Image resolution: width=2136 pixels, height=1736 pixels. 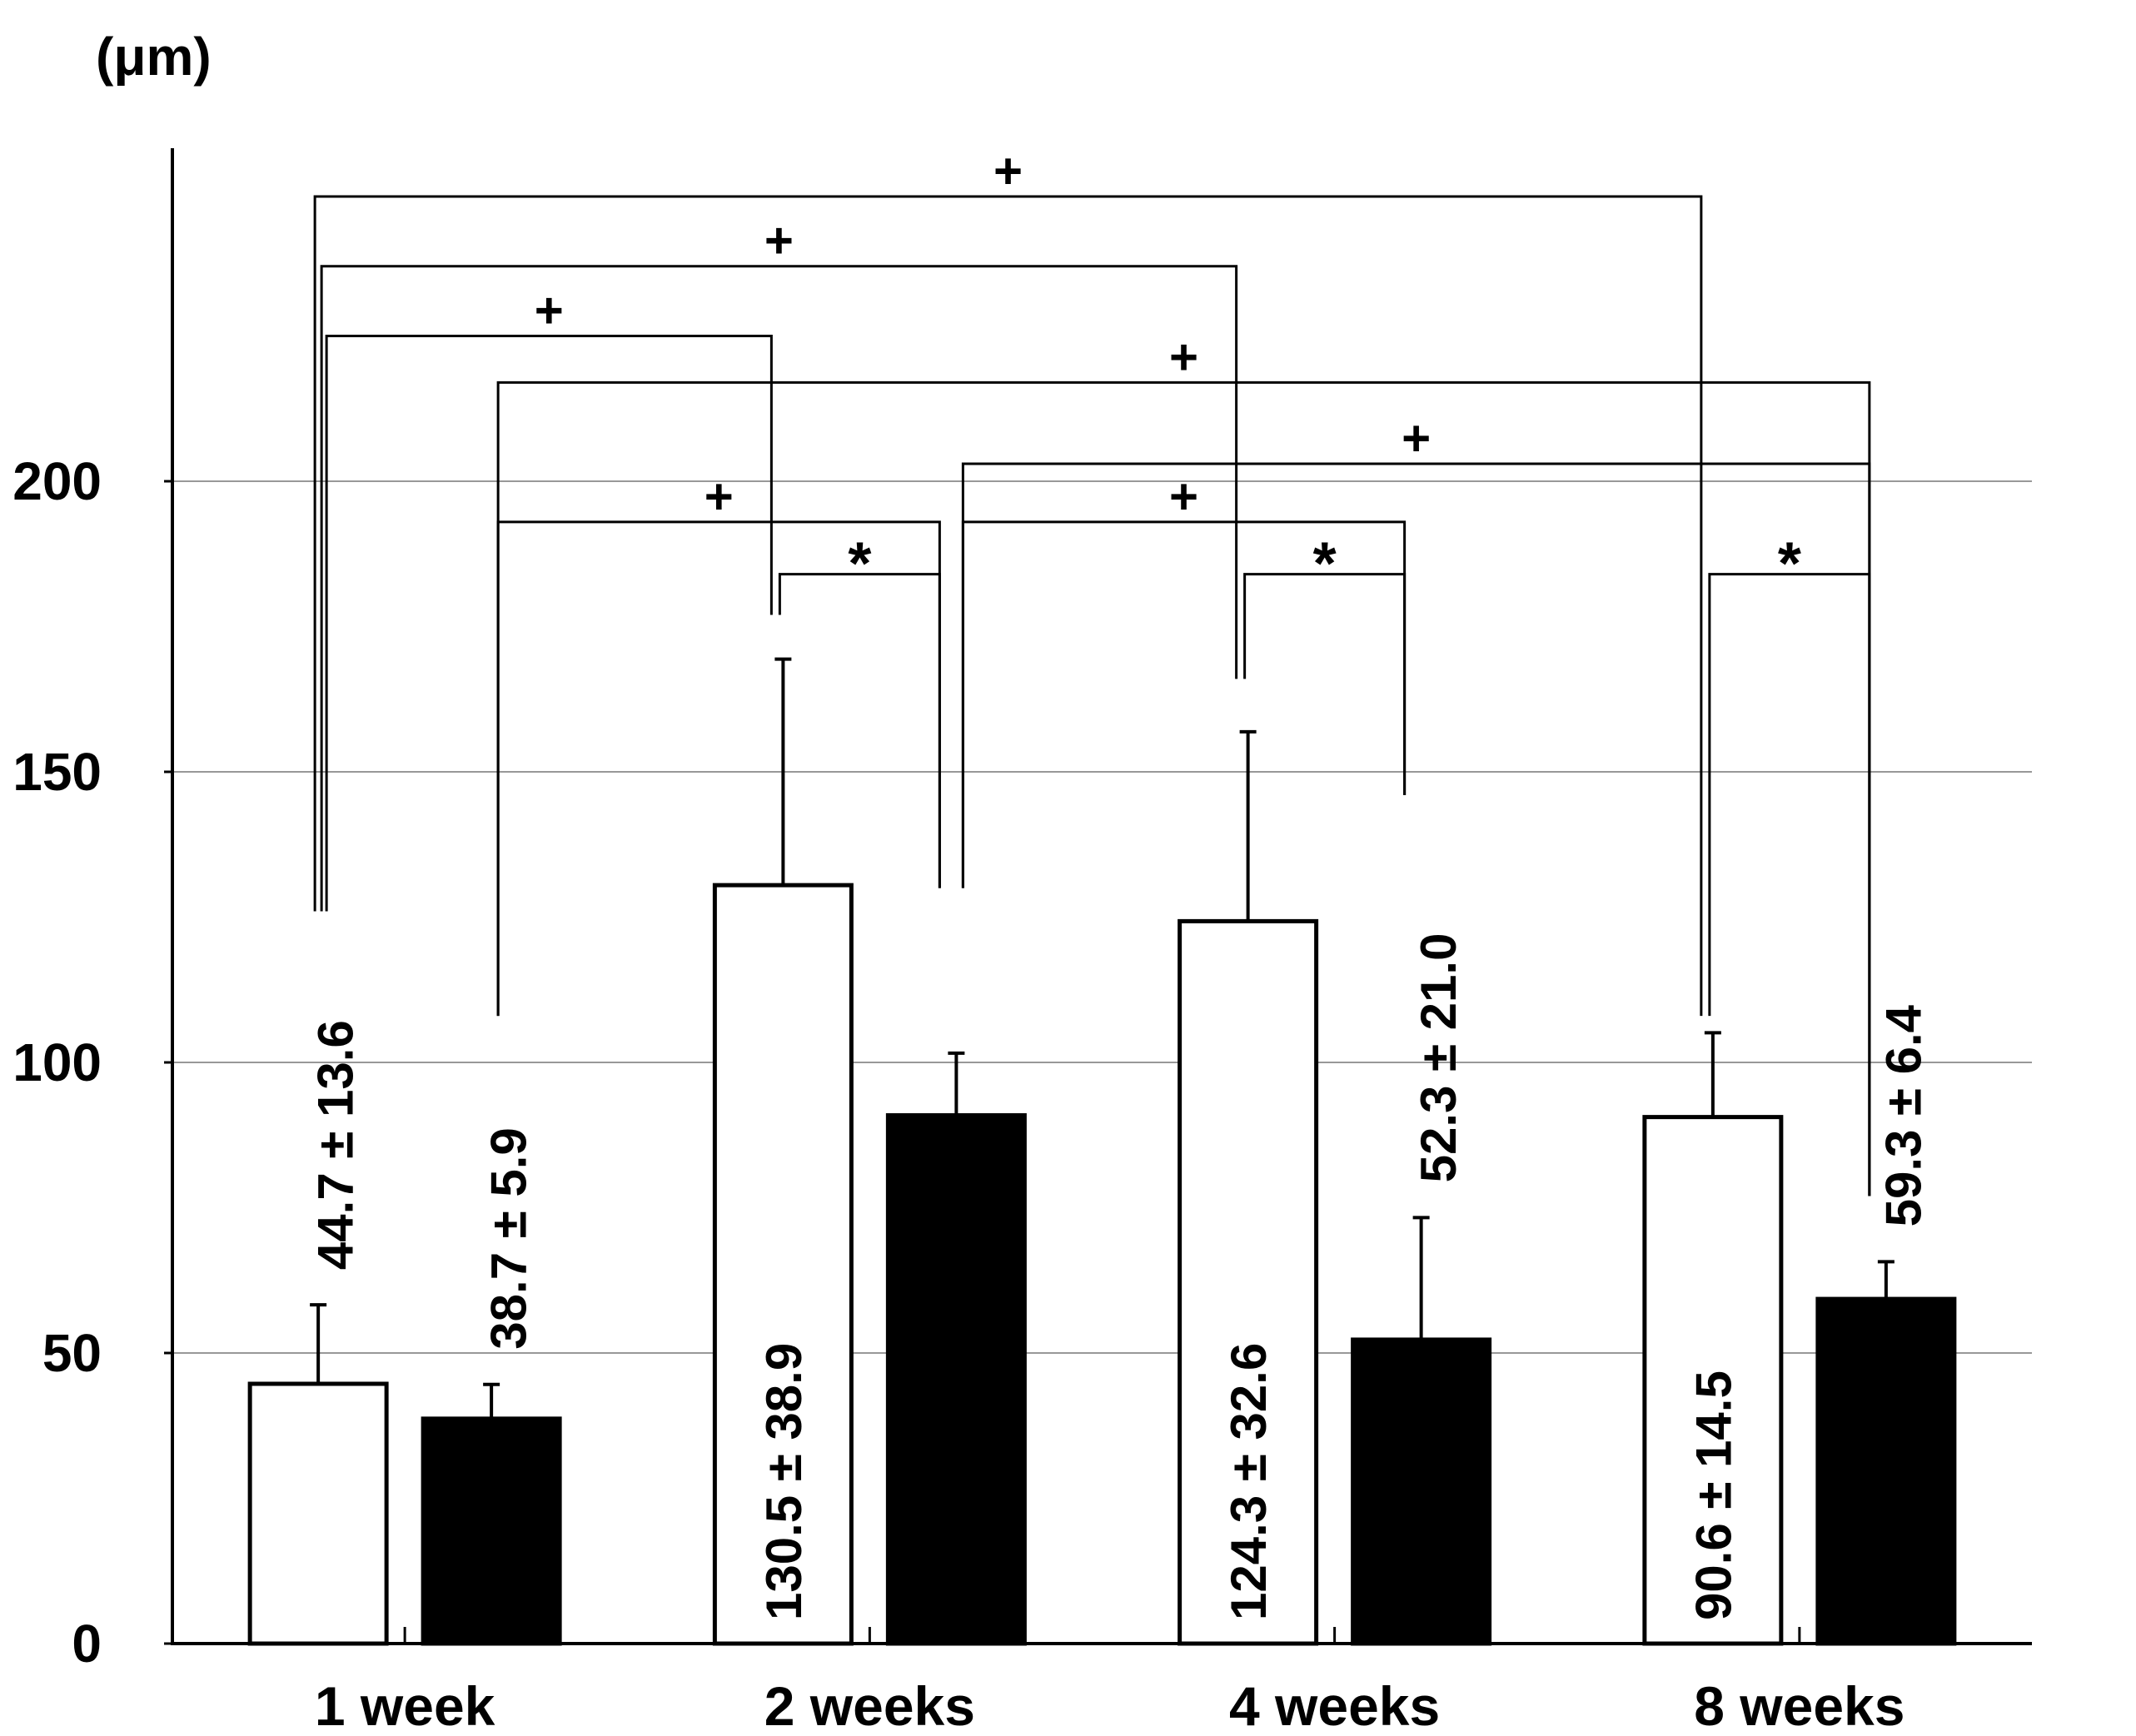 What do you see at coordinates (869, 1706) in the screenshot?
I see `x-tick-label: 2 weeks` at bounding box center [869, 1706].